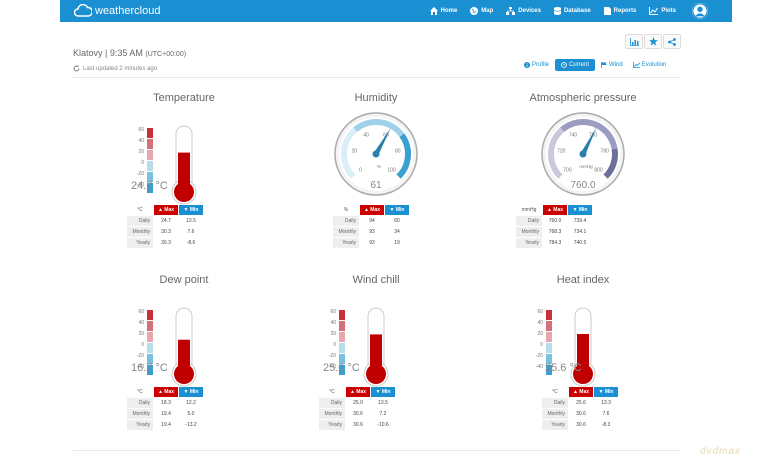 The height and width of the screenshot is (460, 758). Describe the element at coordinates (360, 171) in the screenshot. I see `gauge-tick-label: 0` at that location.